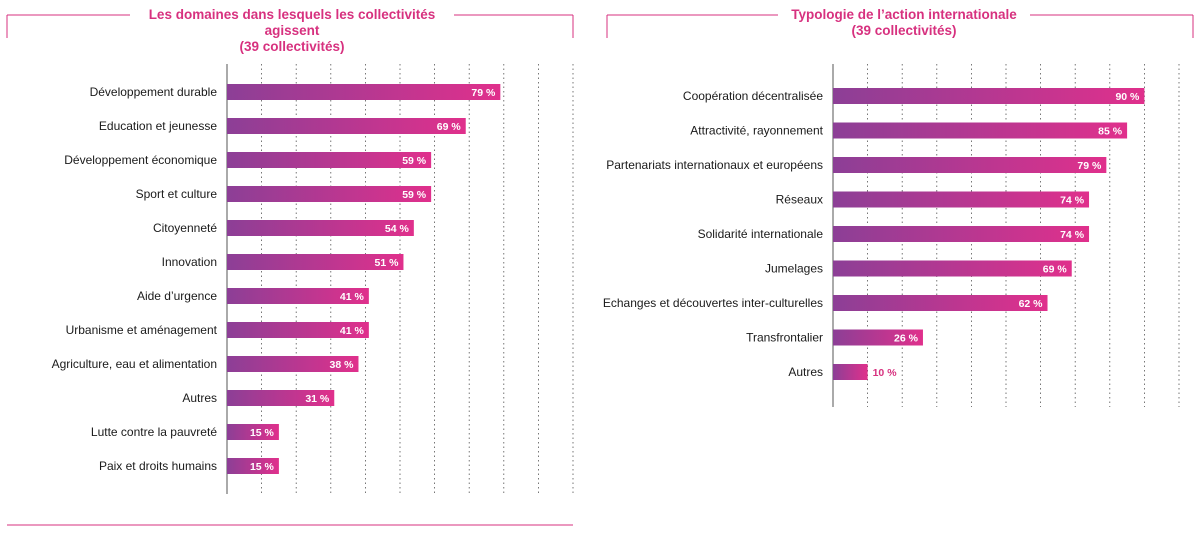 The image size is (1200, 534). Describe the element at coordinates (134, 364) in the screenshot. I see `left-category-label: Agriculture, eau et alimentation` at that location.